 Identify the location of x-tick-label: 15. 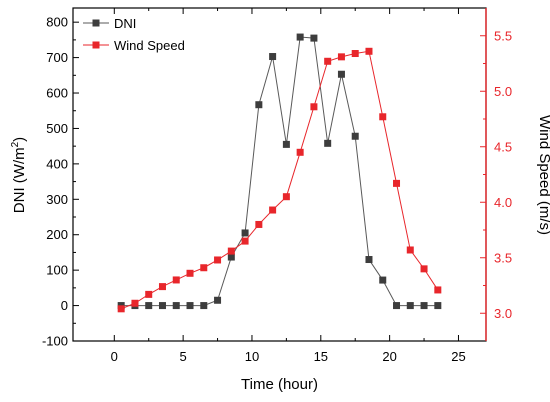
(321, 356).